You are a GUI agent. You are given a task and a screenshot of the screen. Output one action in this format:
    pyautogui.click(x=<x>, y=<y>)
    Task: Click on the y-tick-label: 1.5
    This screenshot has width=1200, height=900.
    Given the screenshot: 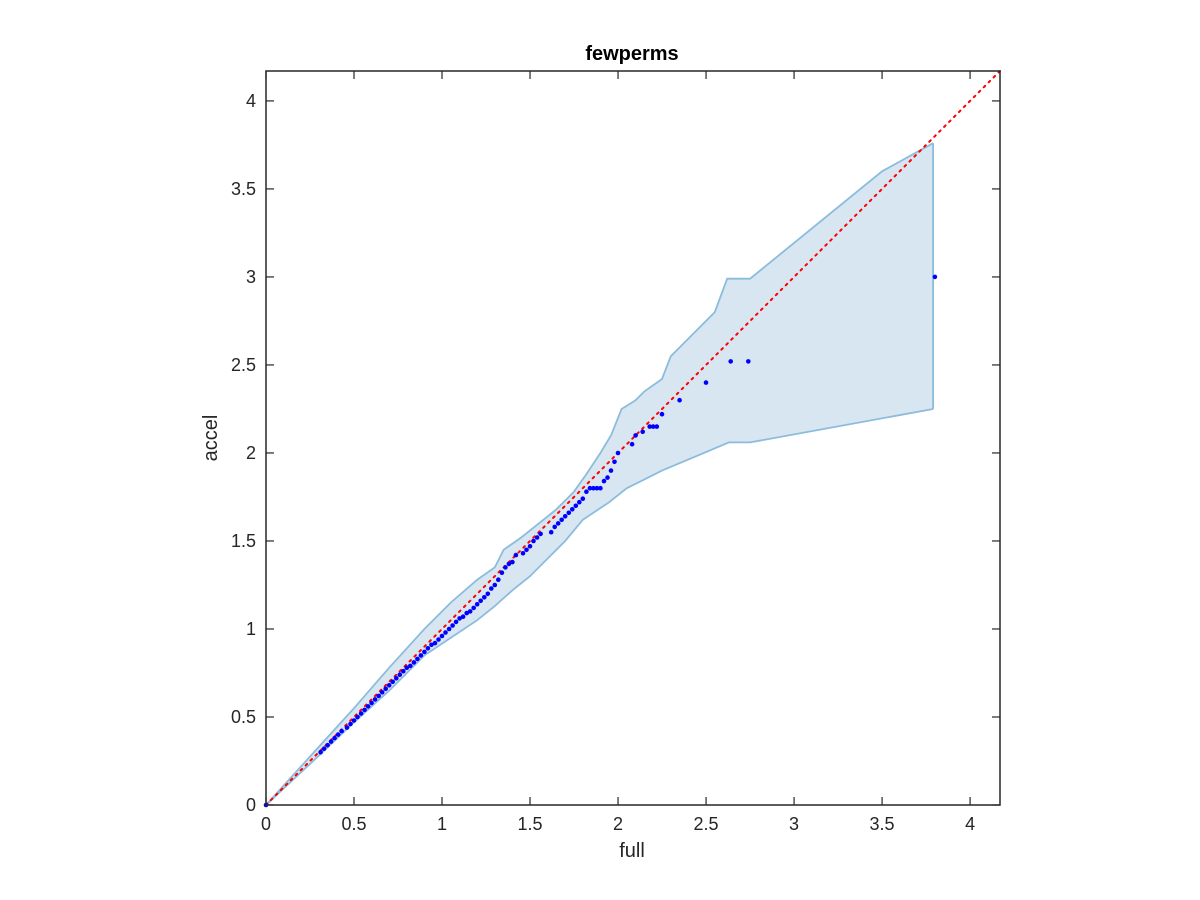 What is the action you would take?
    pyautogui.click(x=243, y=541)
    